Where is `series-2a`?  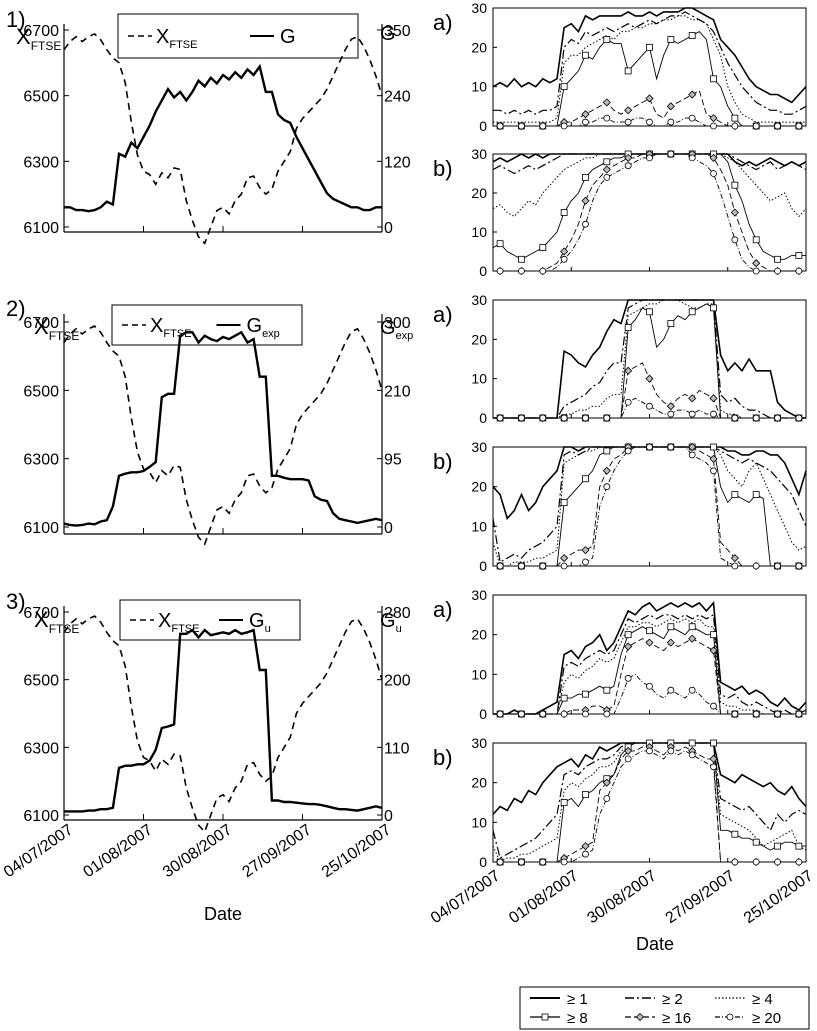 series-2a is located at coordinates (649, 361).